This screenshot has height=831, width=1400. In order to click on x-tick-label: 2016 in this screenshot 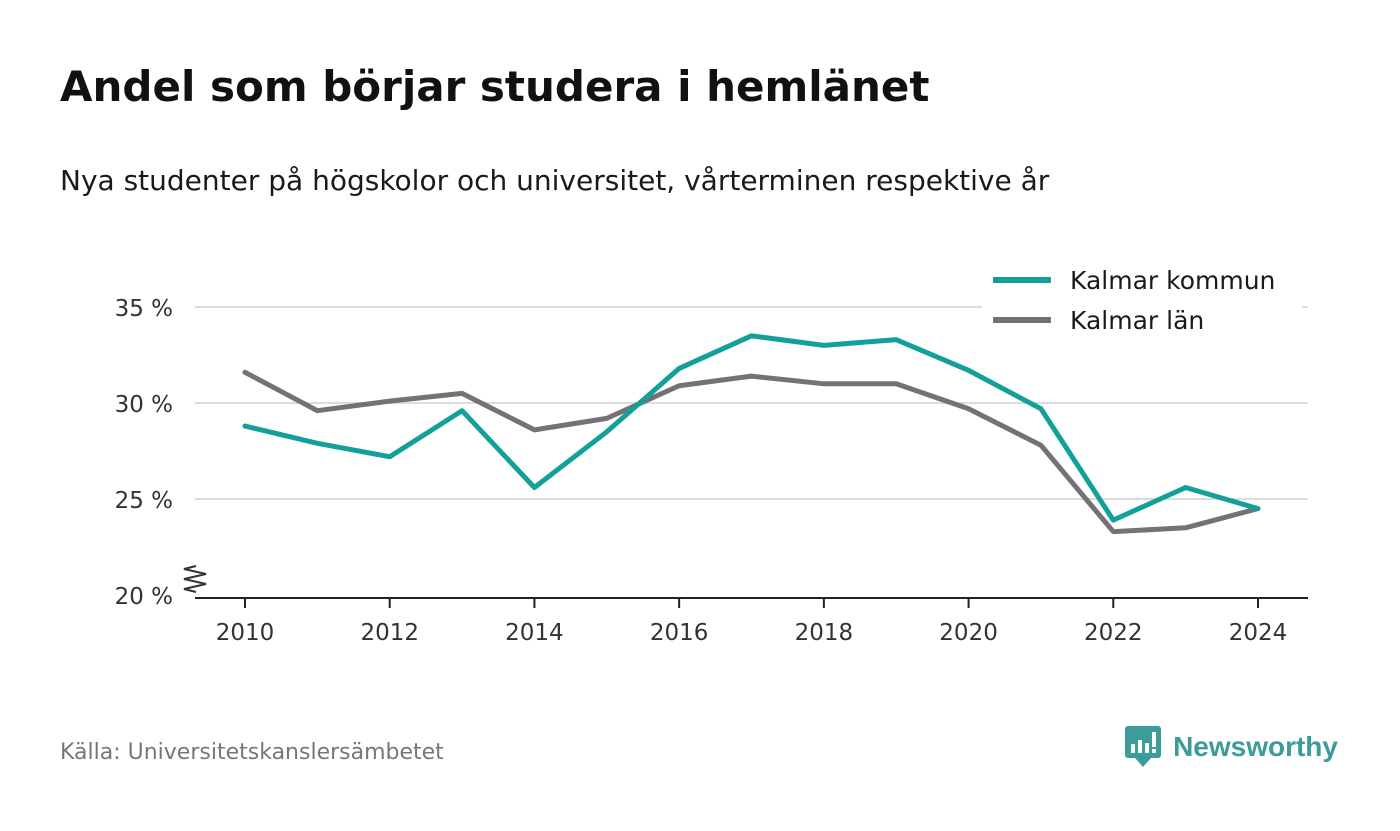, I will do `click(679, 633)`.